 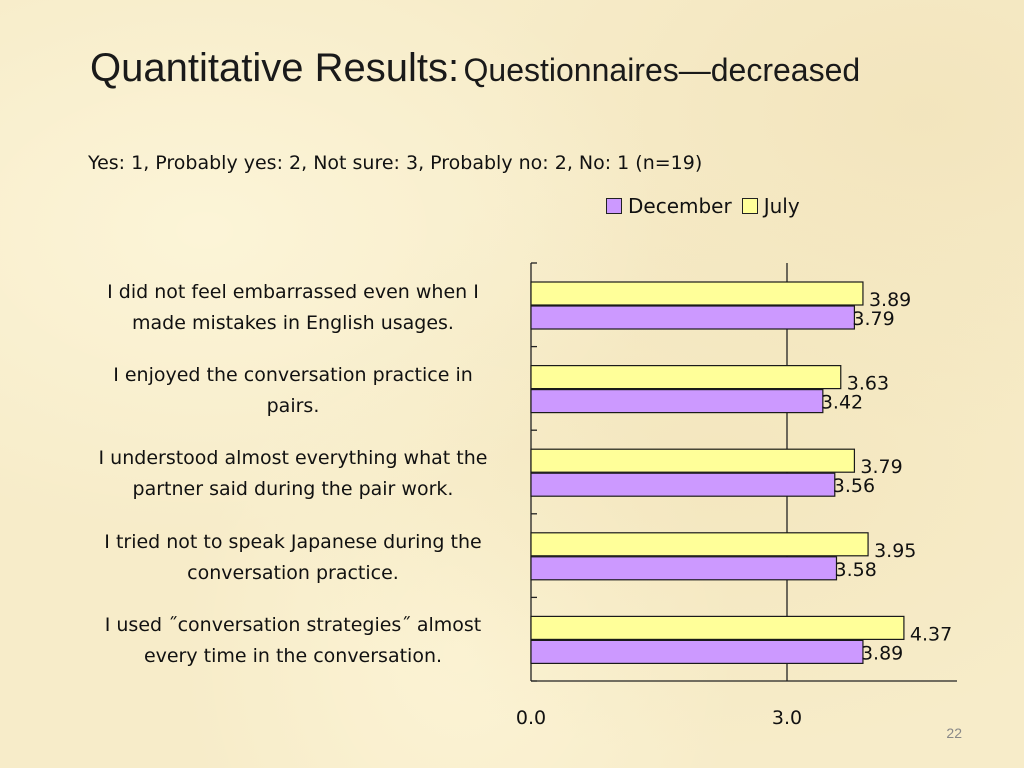 I want to click on data-label-july: 4.37, so click(x=931, y=634).